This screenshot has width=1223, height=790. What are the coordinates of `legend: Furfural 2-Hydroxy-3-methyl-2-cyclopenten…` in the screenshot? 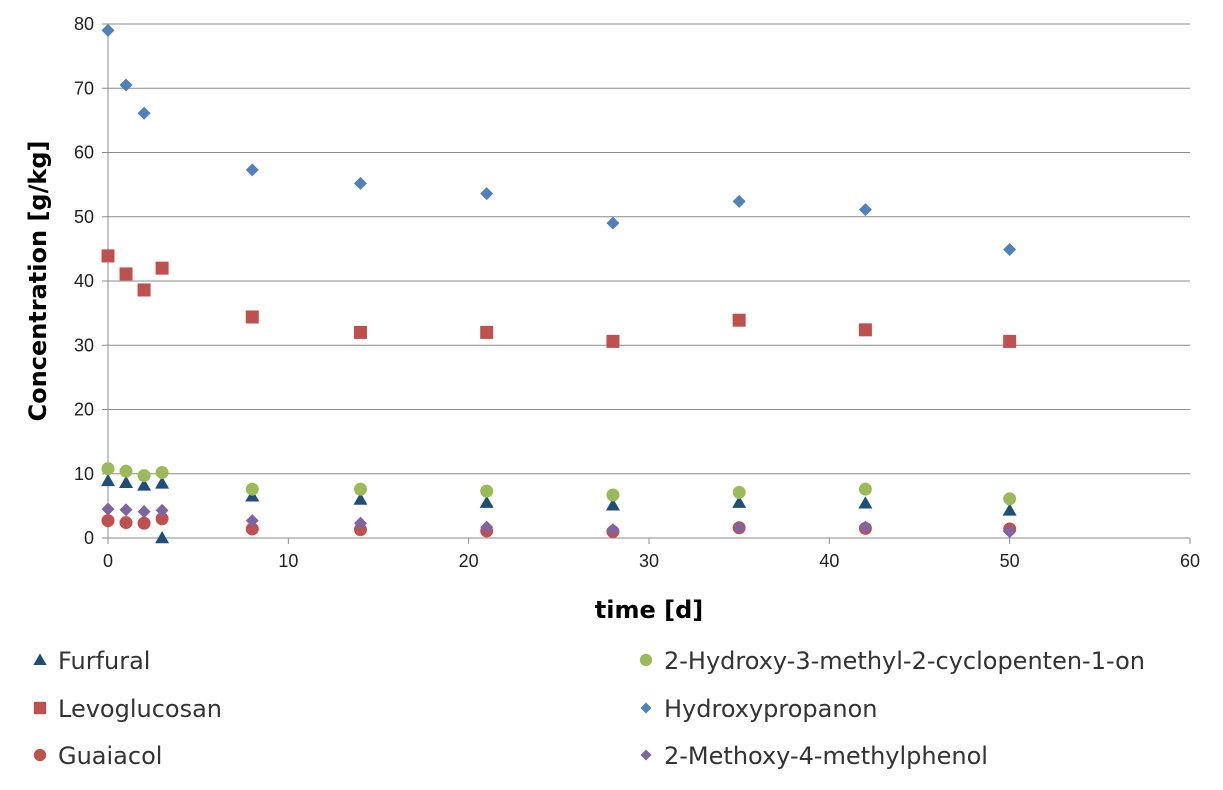 It's located at (589, 708).